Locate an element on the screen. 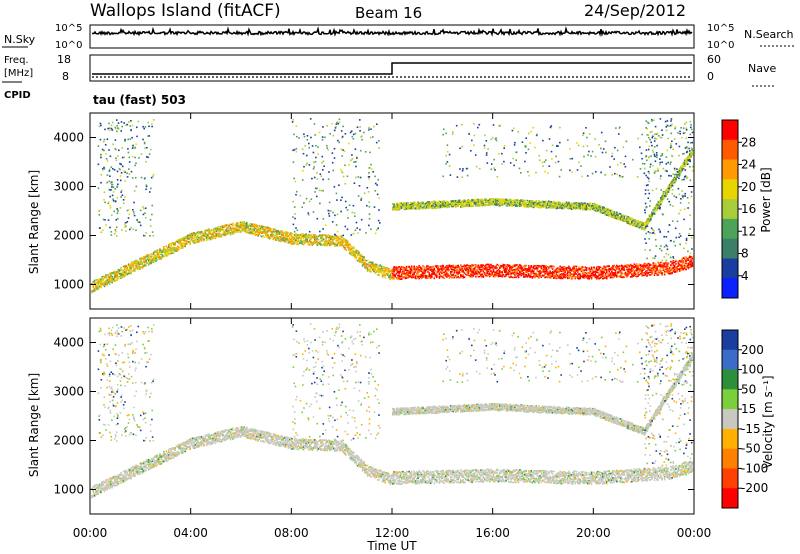  freq-label-line2: [MHz] is located at coordinates (18, 73).